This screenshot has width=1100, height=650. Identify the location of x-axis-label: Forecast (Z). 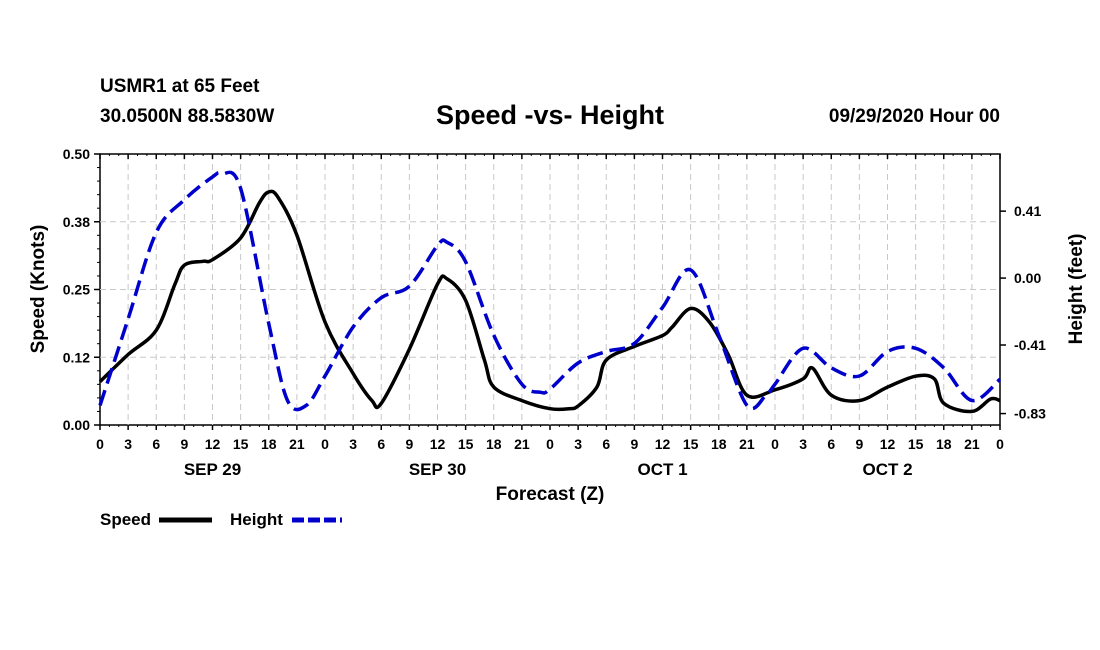
(550, 494).